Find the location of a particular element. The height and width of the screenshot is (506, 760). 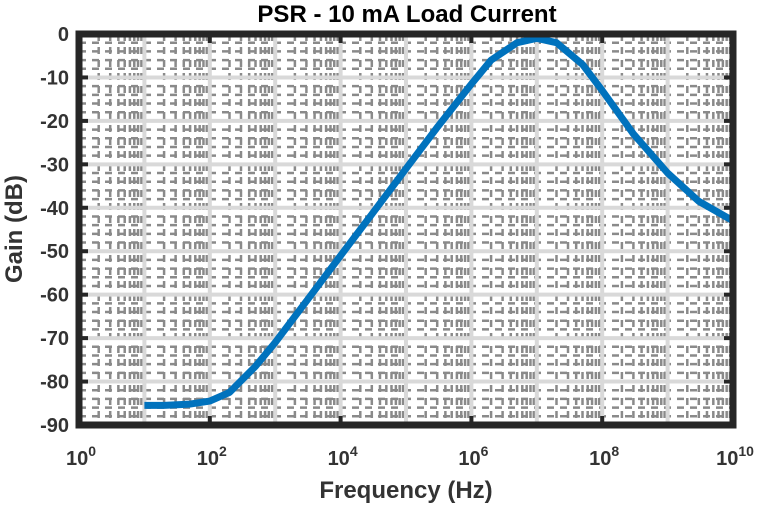

y-tick-label: -50 is located at coordinates (54, 252).